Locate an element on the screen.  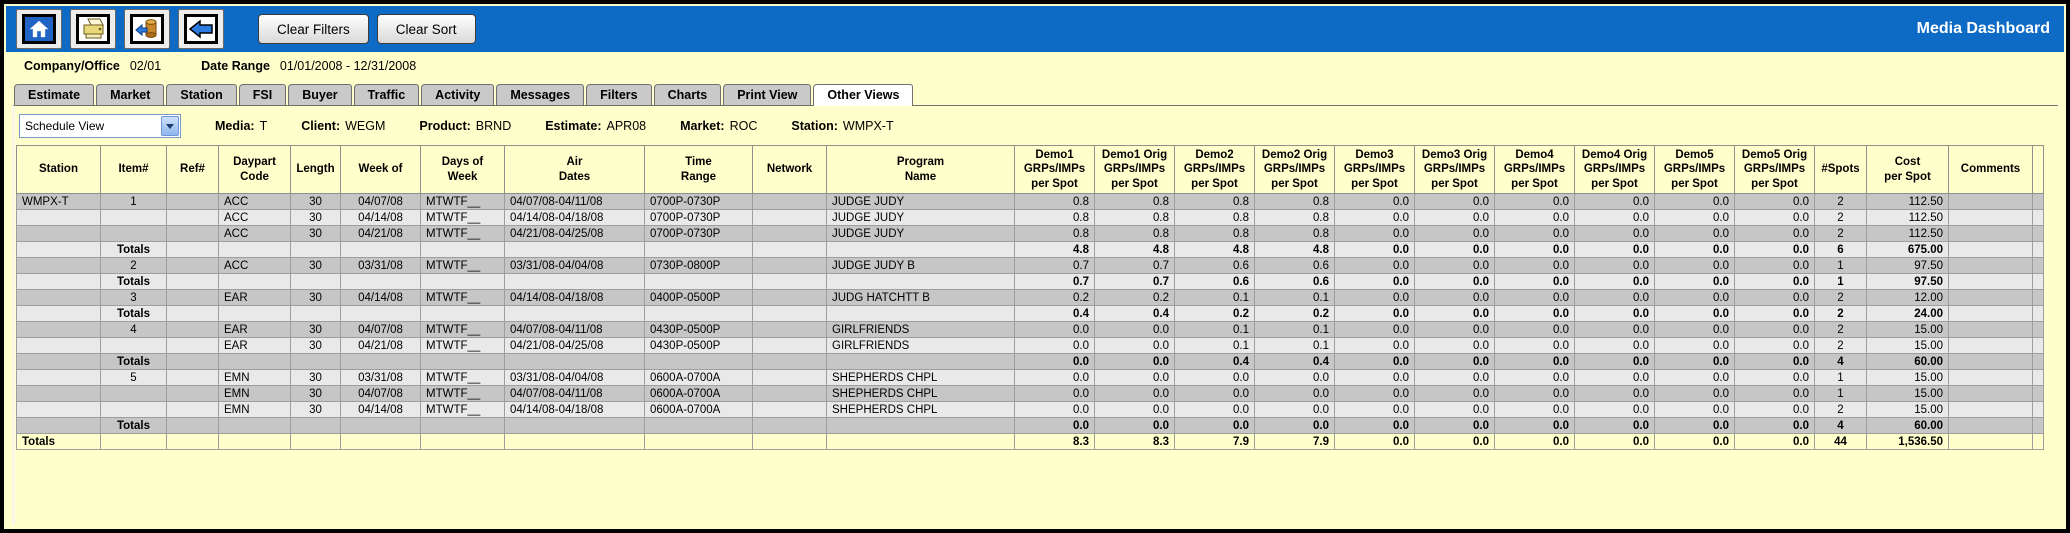
cell-num-spots: 4 is located at coordinates (1840, 361).